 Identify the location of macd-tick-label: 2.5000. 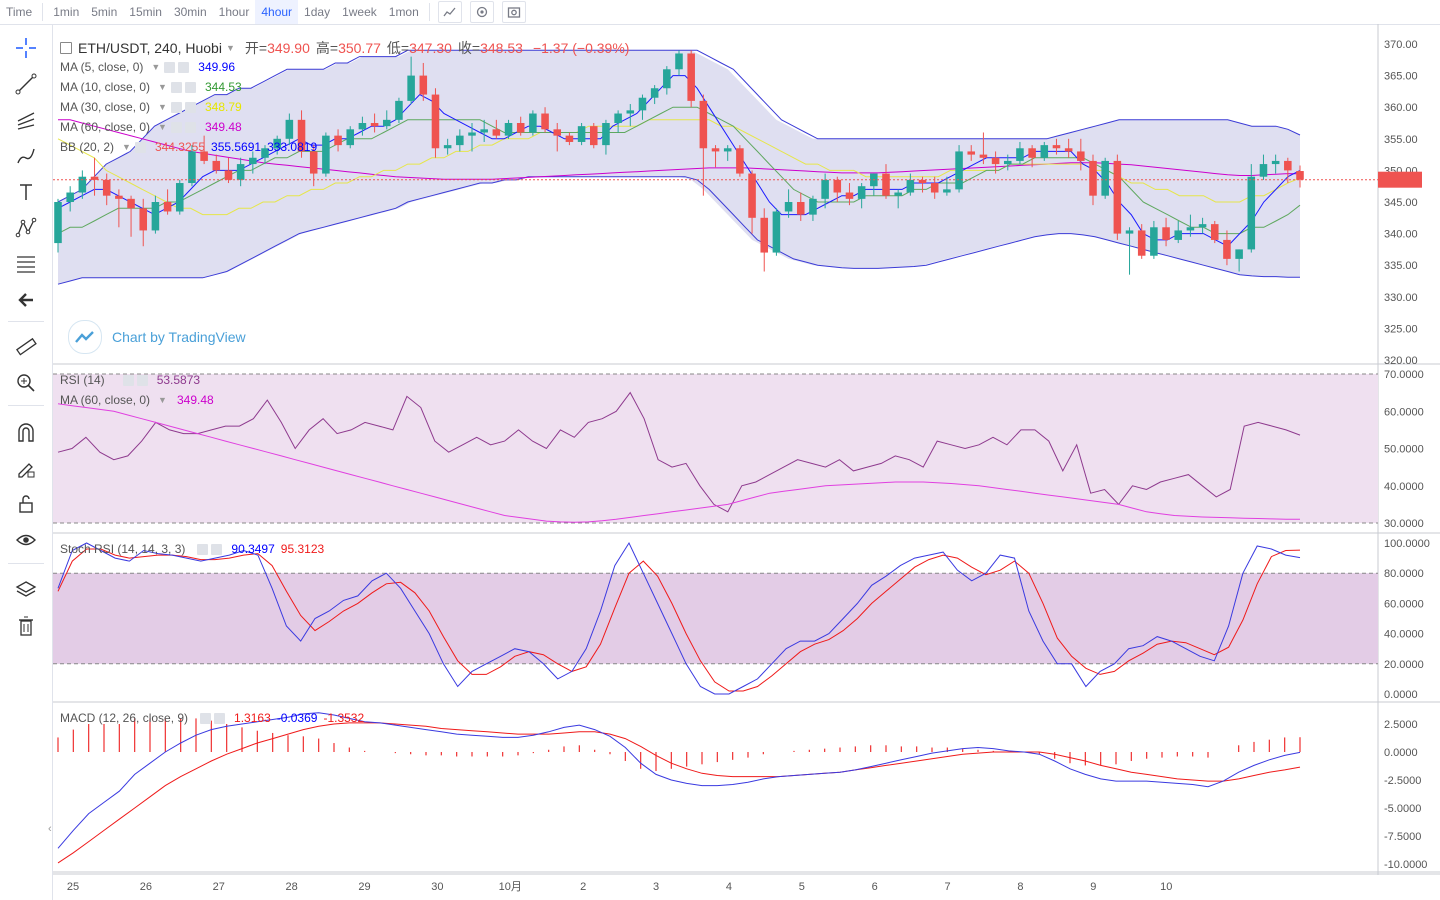
(1401, 725).